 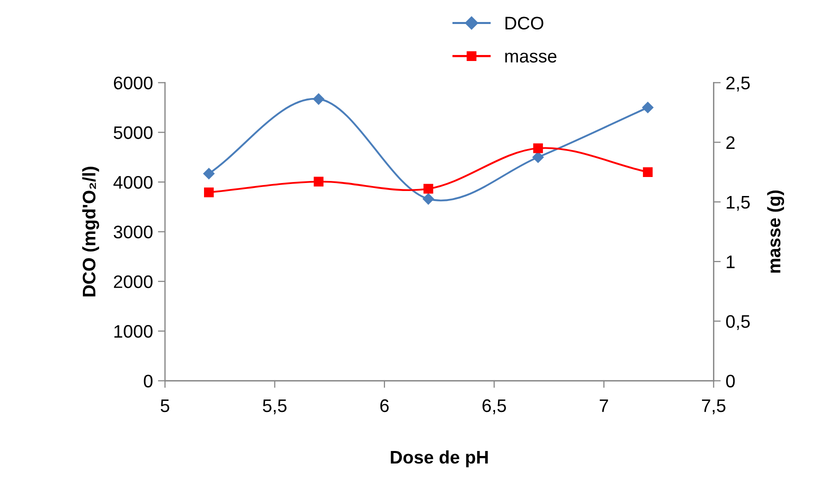 I want to click on y2-tick-label: 2,5, so click(x=738, y=84).